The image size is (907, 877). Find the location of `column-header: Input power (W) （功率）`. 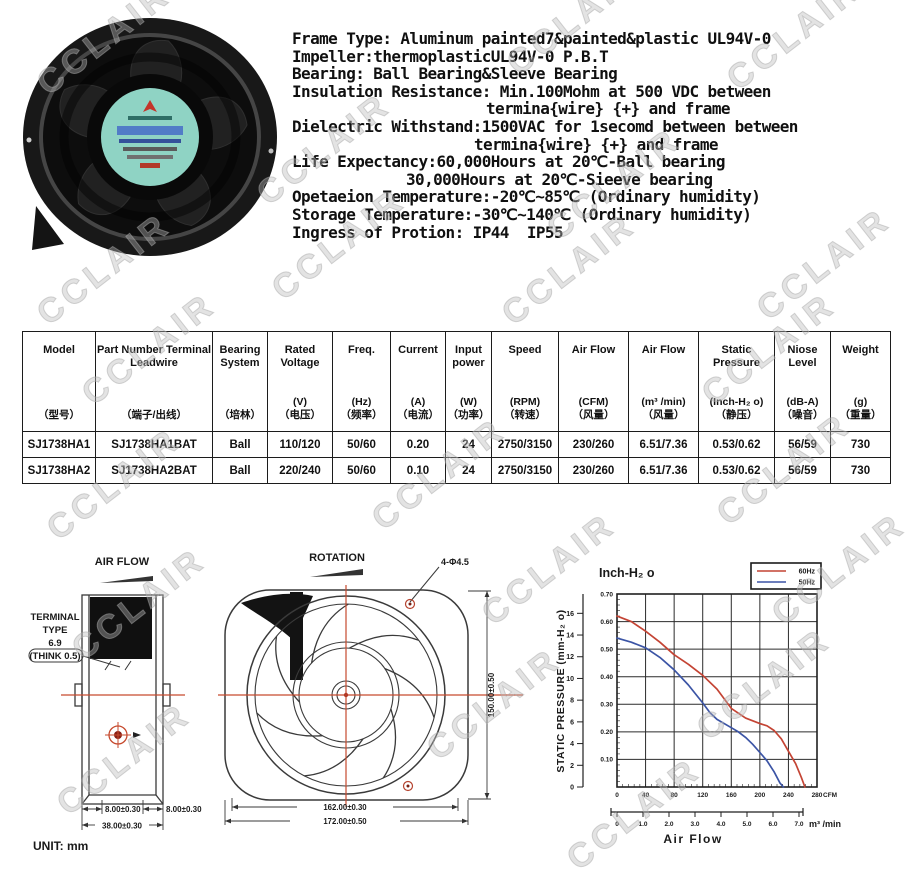

column-header: Input power (W) （功率） is located at coordinates (468, 381).